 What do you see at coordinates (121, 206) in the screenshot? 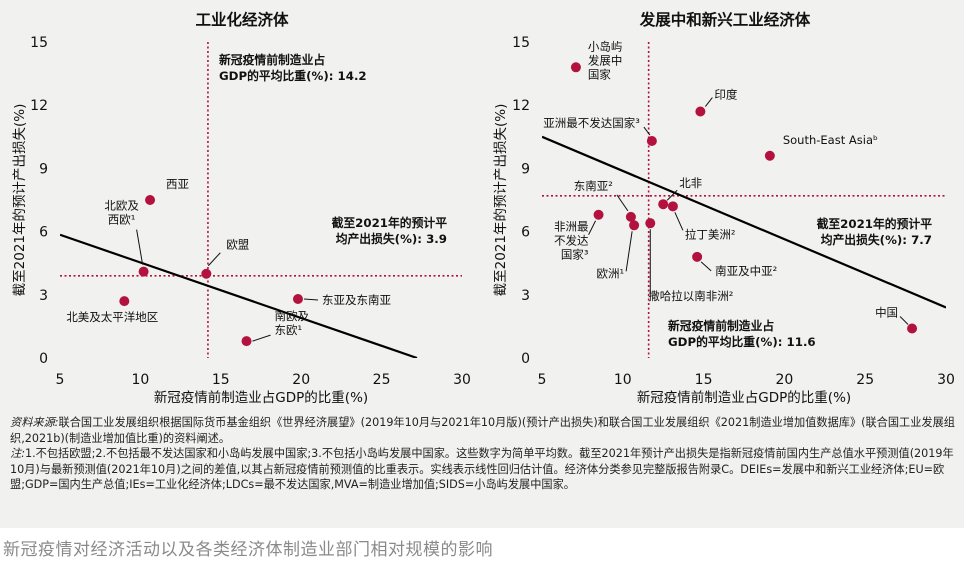
I see `data-point-label: 北欧及` at bounding box center [121, 206].